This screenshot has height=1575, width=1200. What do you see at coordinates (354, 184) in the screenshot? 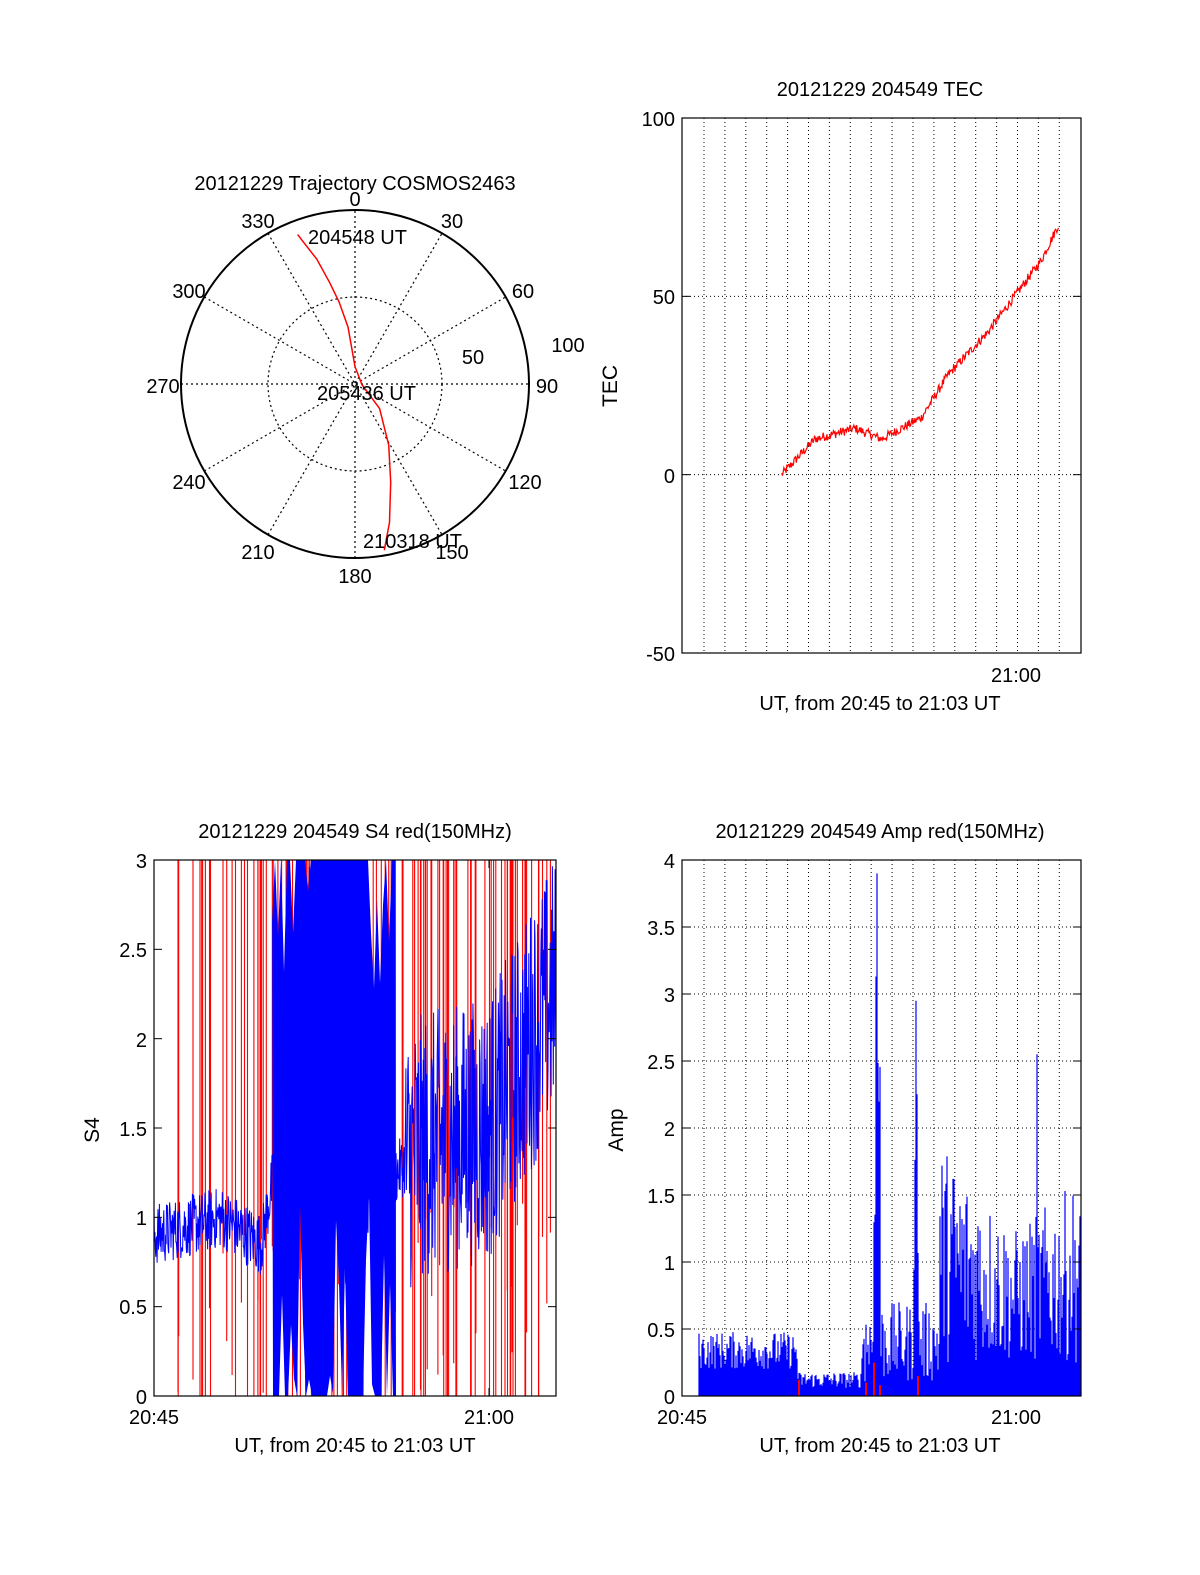
I see `polar-title: 20121229 Trajectory COSMOS2463` at bounding box center [354, 184].